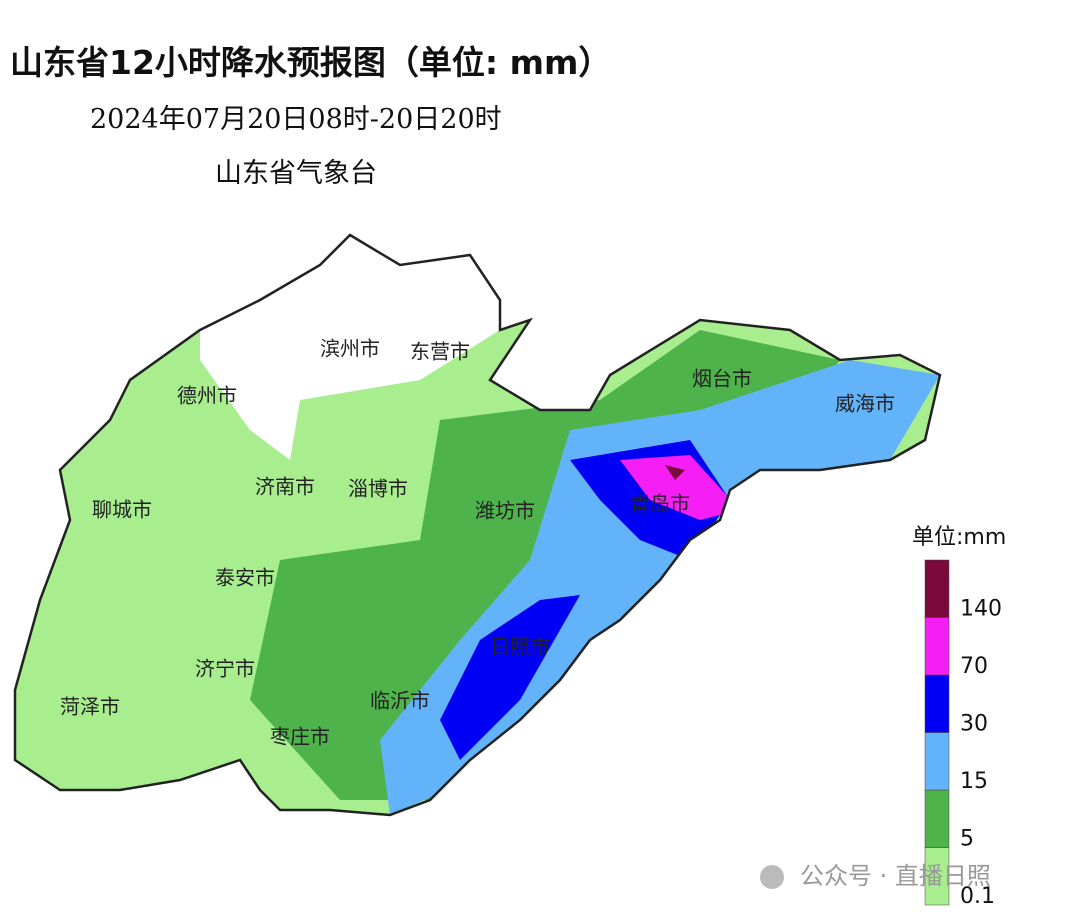 This screenshot has width=1080, height=919. Describe the element at coordinates (585, 600) in the screenshot. I see `zone-blue` at that location.